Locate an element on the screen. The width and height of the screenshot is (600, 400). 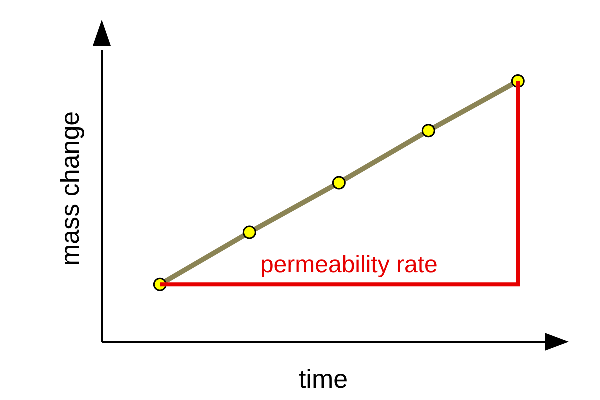
annotation: permeability rate is located at coordinates (349, 265).